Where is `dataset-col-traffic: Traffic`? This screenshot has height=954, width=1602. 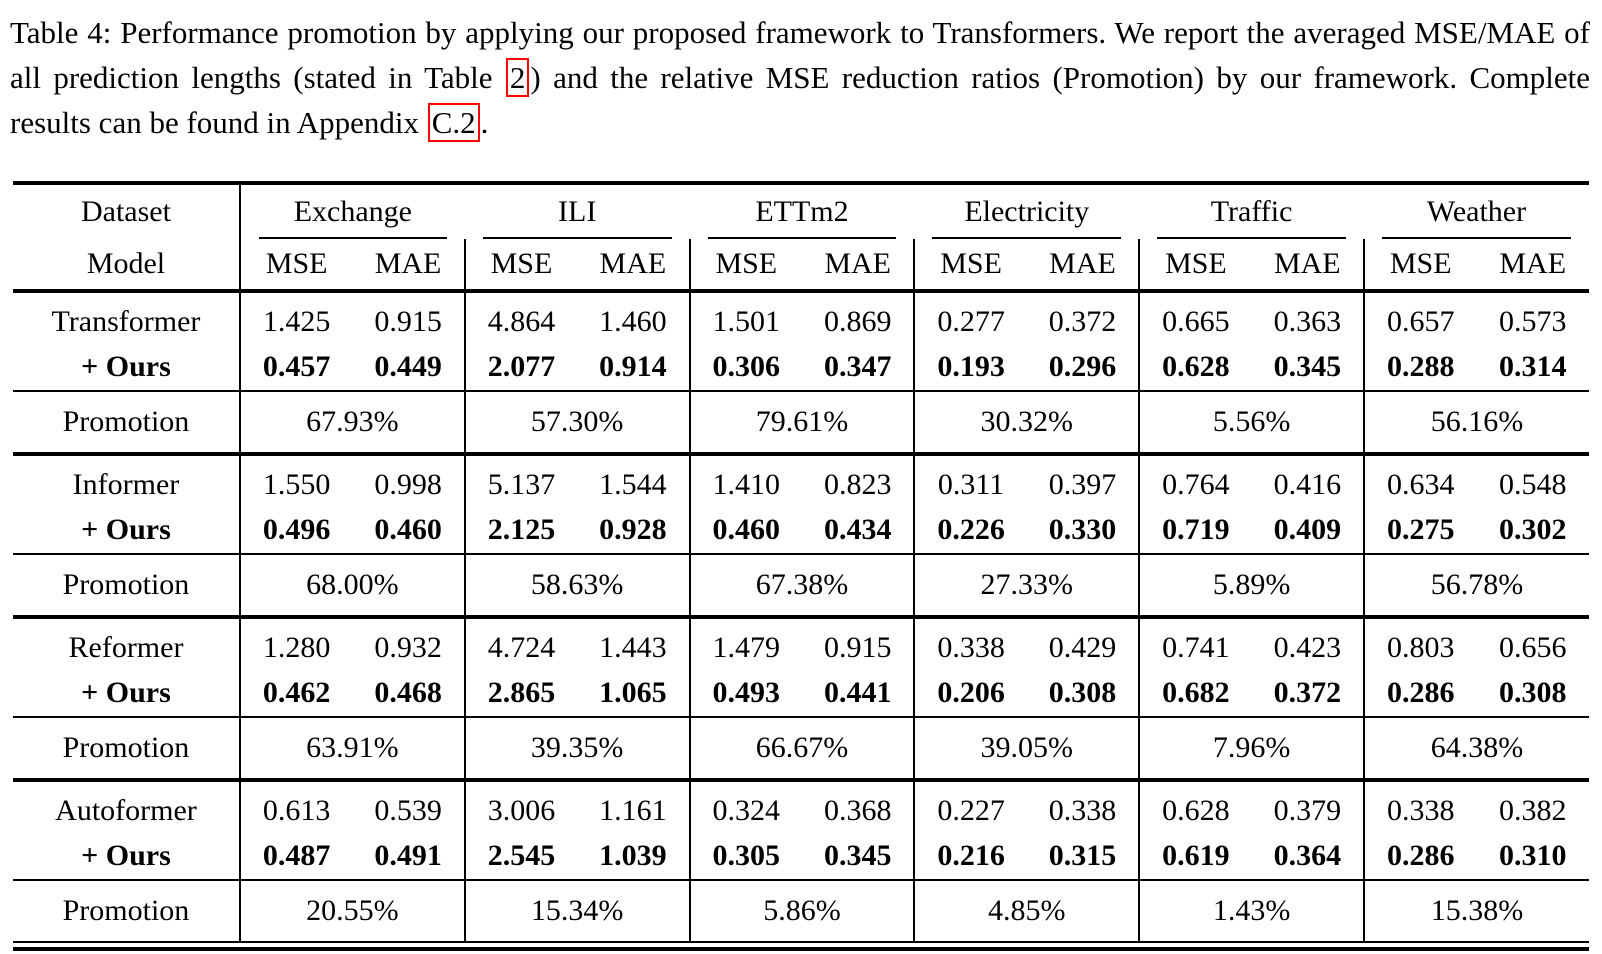
dataset-col-traffic: Traffic is located at coordinates (1251, 211).